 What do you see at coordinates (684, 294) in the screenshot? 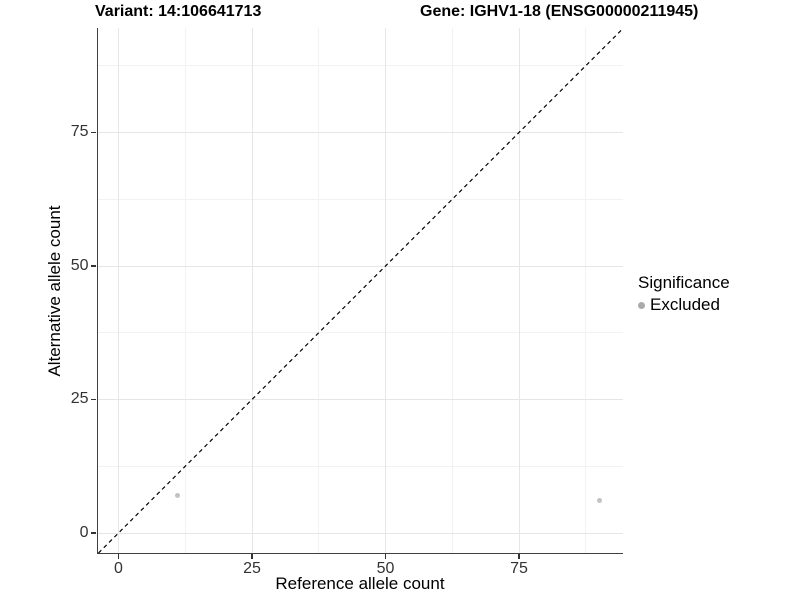
I see `legend: Significance Excluded` at bounding box center [684, 294].